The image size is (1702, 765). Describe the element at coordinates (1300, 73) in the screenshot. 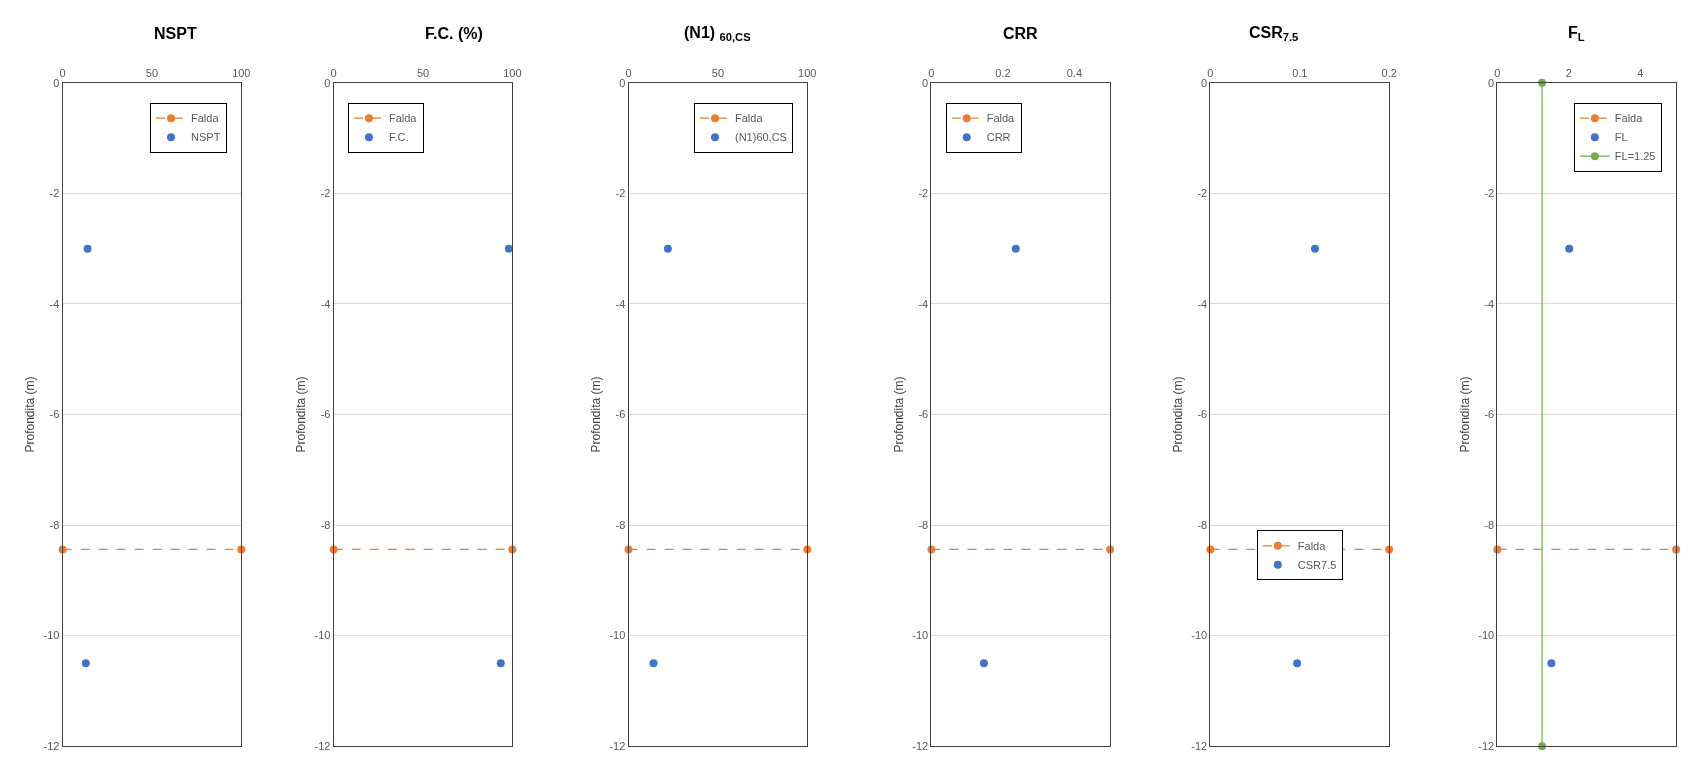

I see `x-tick-label: 0.1` at that location.